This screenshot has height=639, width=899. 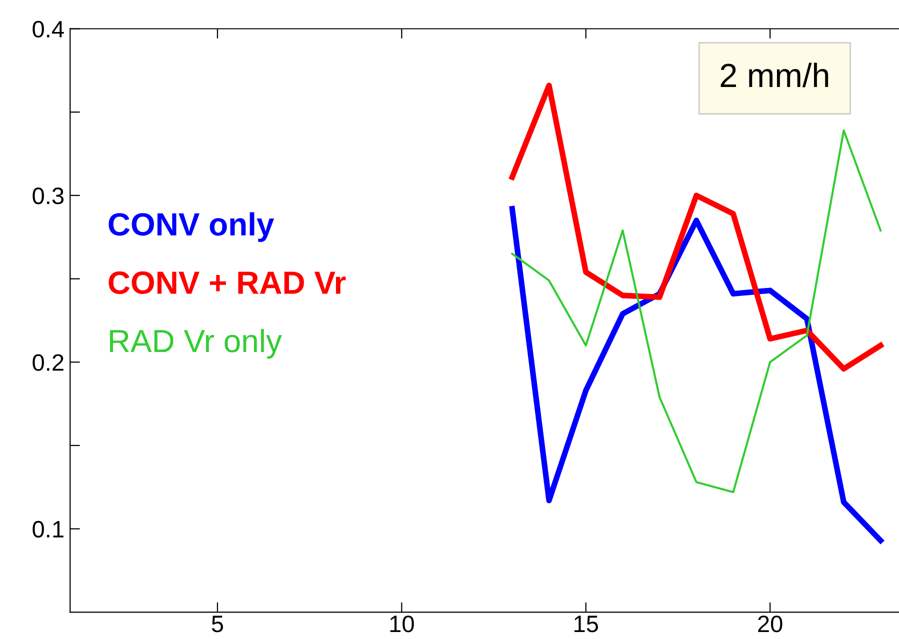 I want to click on text: CONV + RAD Vr, so click(x=227, y=282).